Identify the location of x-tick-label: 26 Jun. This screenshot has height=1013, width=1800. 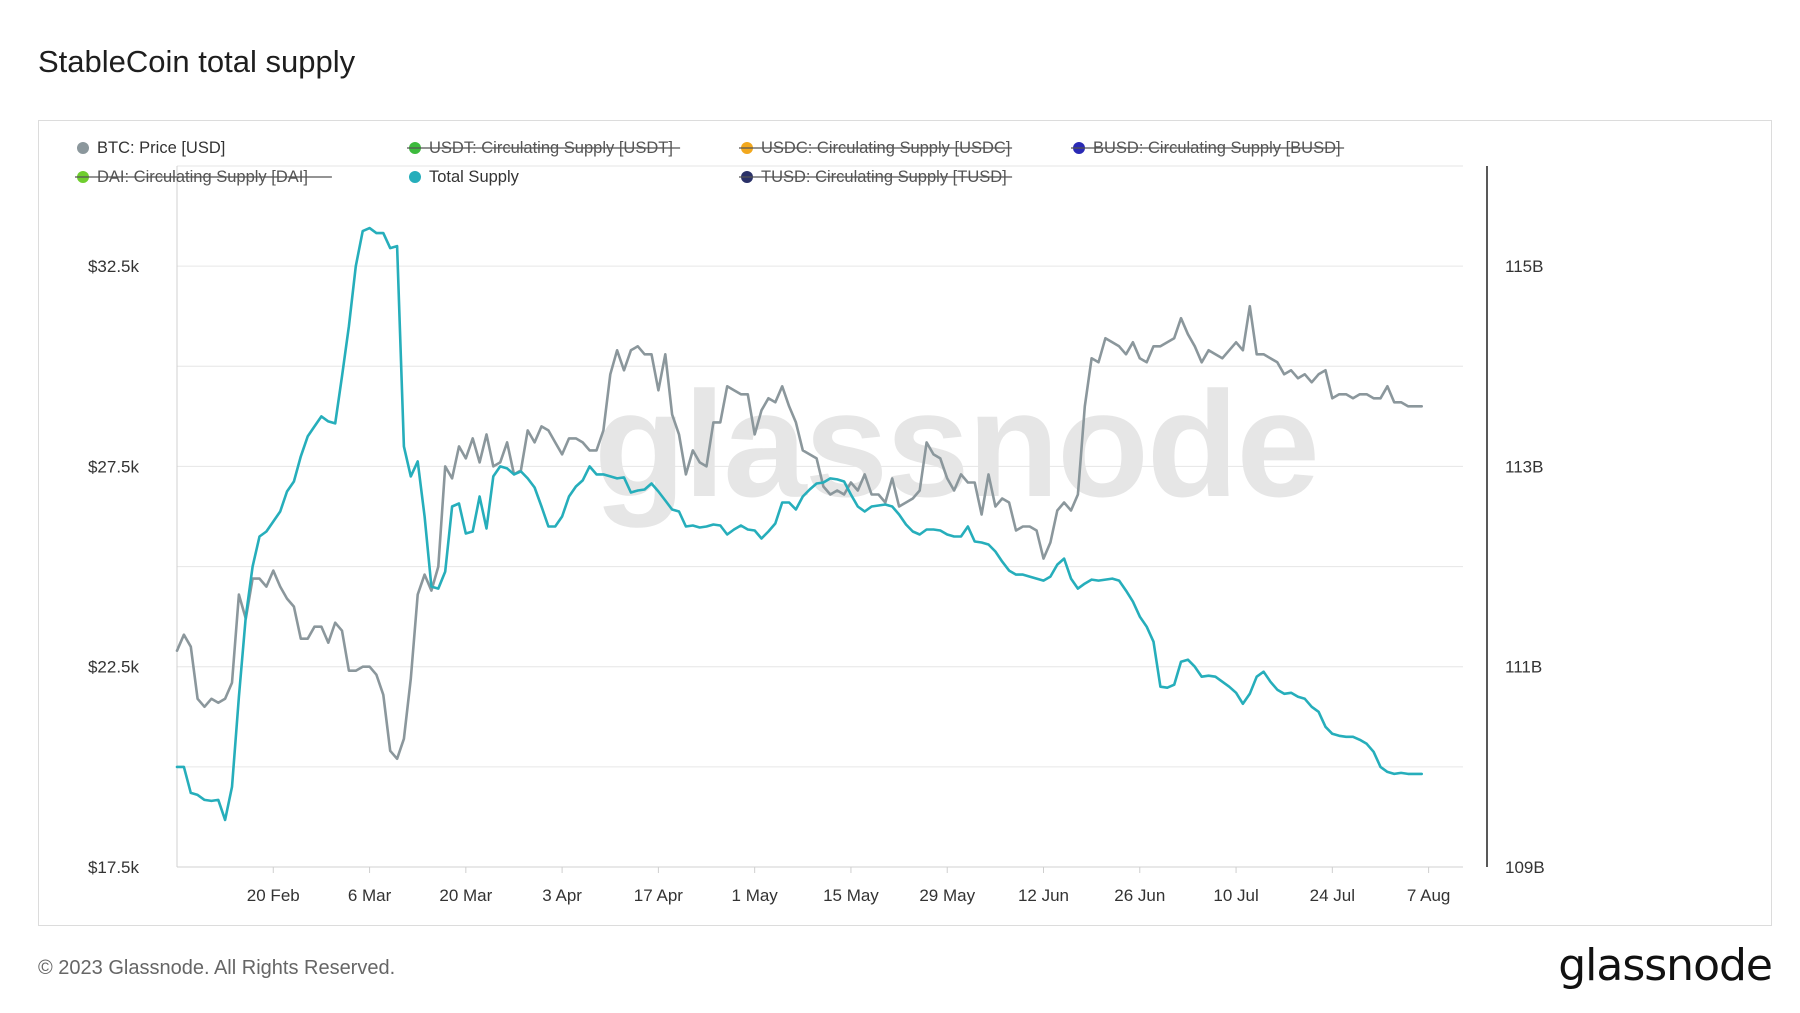
(1139, 895).